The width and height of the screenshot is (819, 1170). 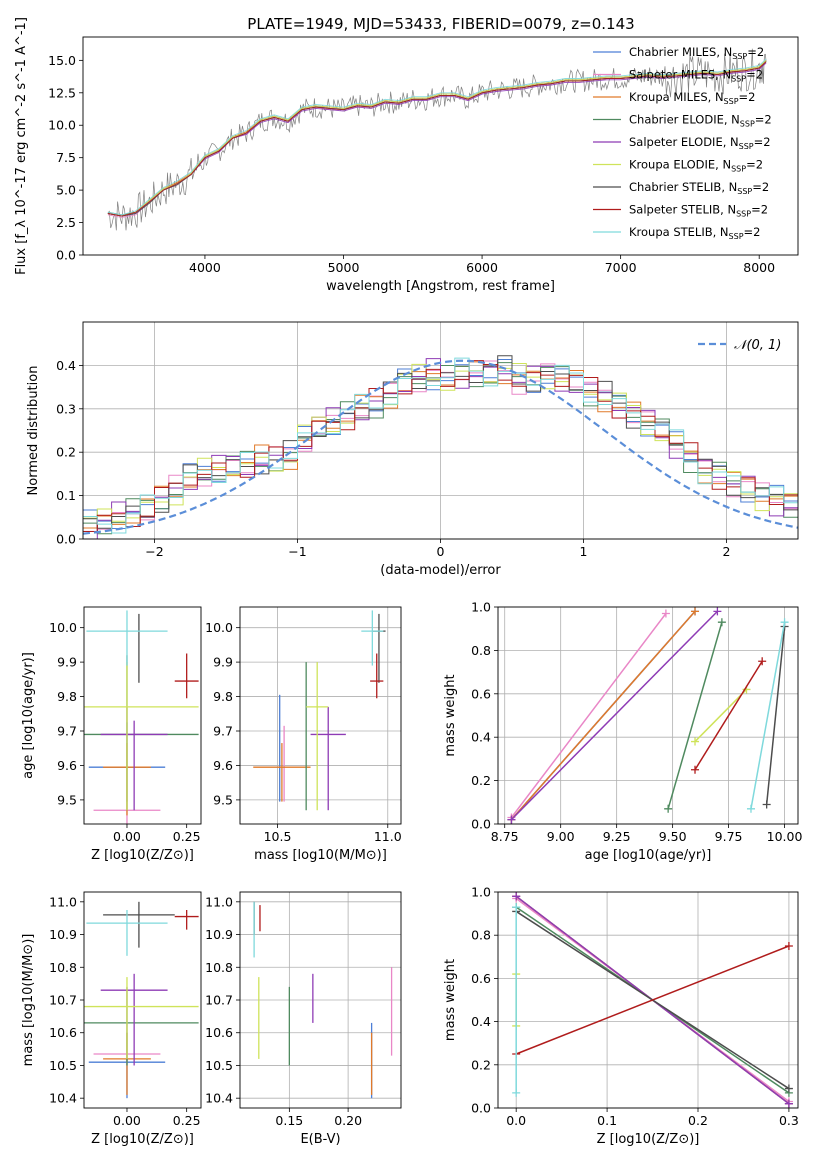 What do you see at coordinates (692, 98) in the screenshot?
I see `legend-label: Kroupa MILES, NSSP=2` at bounding box center [692, 98].